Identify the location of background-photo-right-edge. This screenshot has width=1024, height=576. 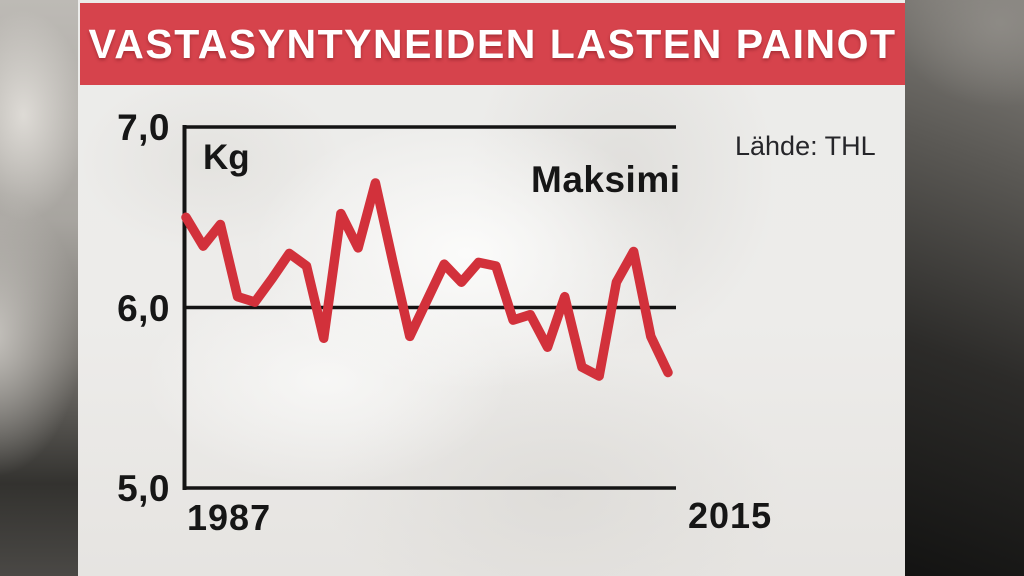
(964, 288).